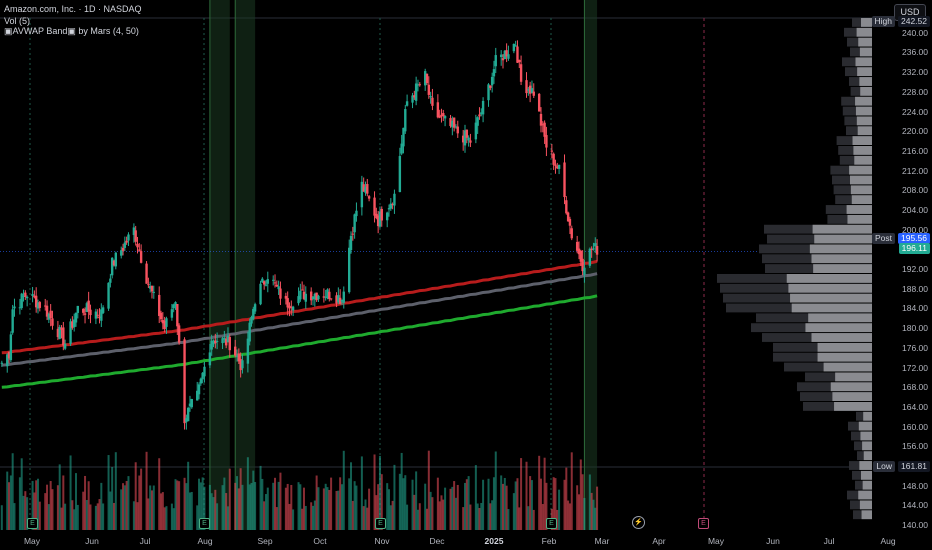  Describe the element at coordinates (659, 541) in the screenshot. I see `time-axis-tick: Apr` at that location.